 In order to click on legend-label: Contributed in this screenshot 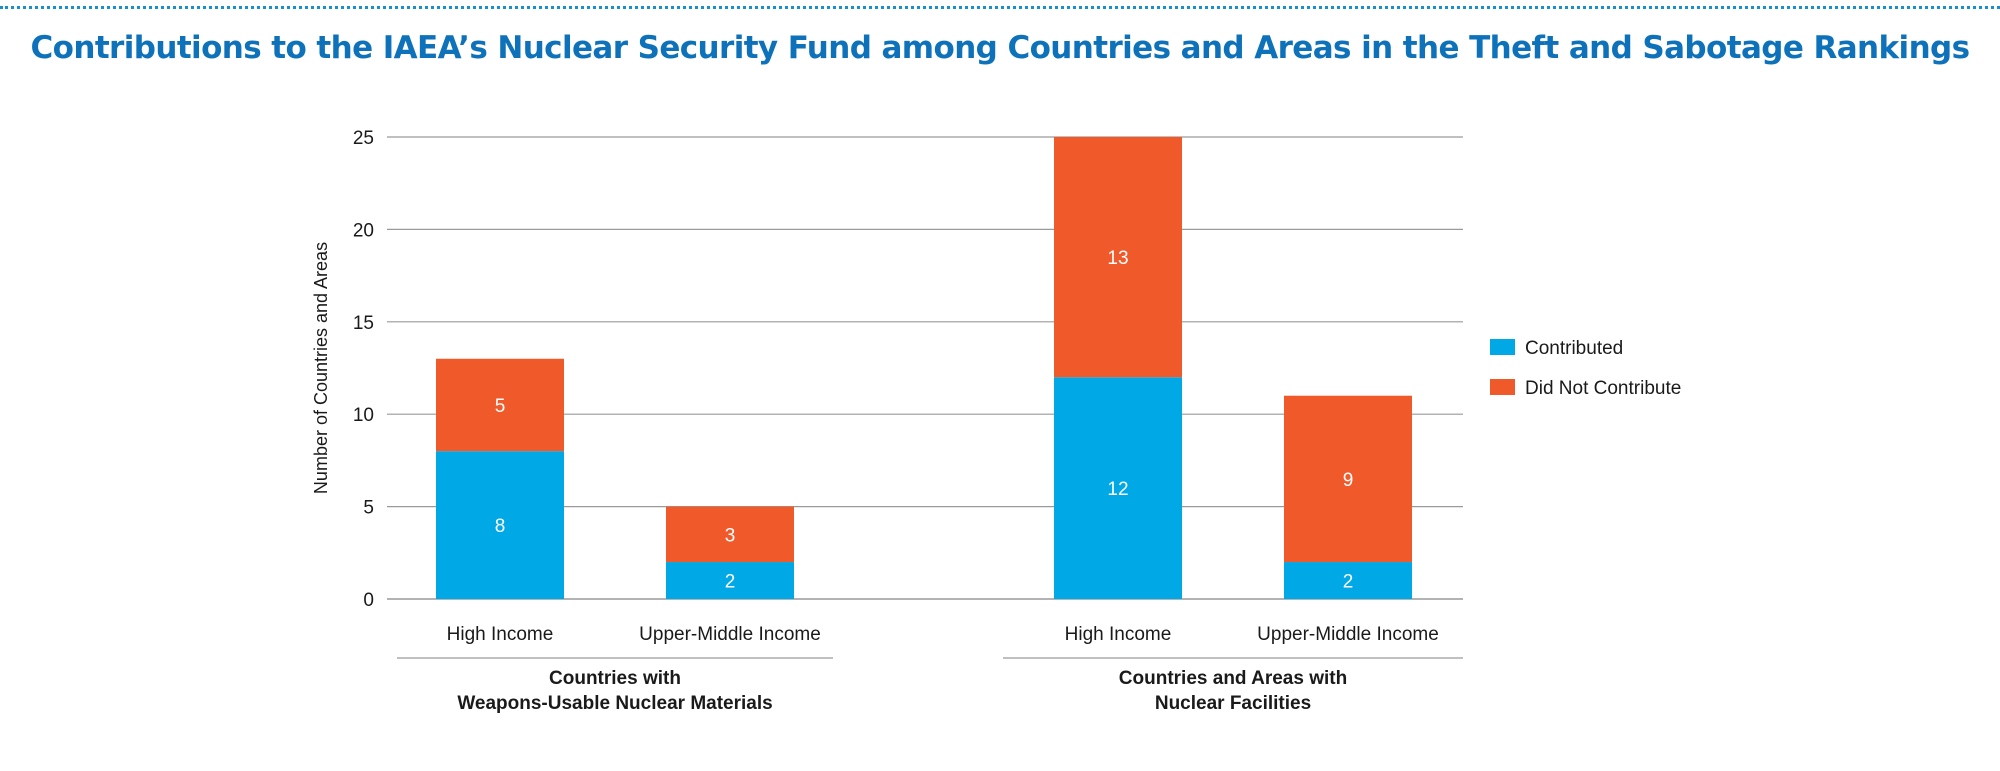, I will do `click(1574, 348)`.